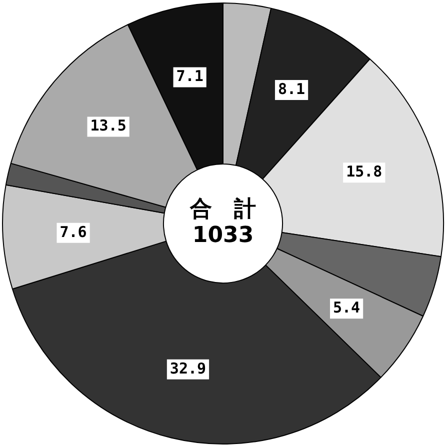  What do you see at coordinates (108, 125) in the screenshot?
I see `data-label: 13.5` at bounding box center [108, 125].